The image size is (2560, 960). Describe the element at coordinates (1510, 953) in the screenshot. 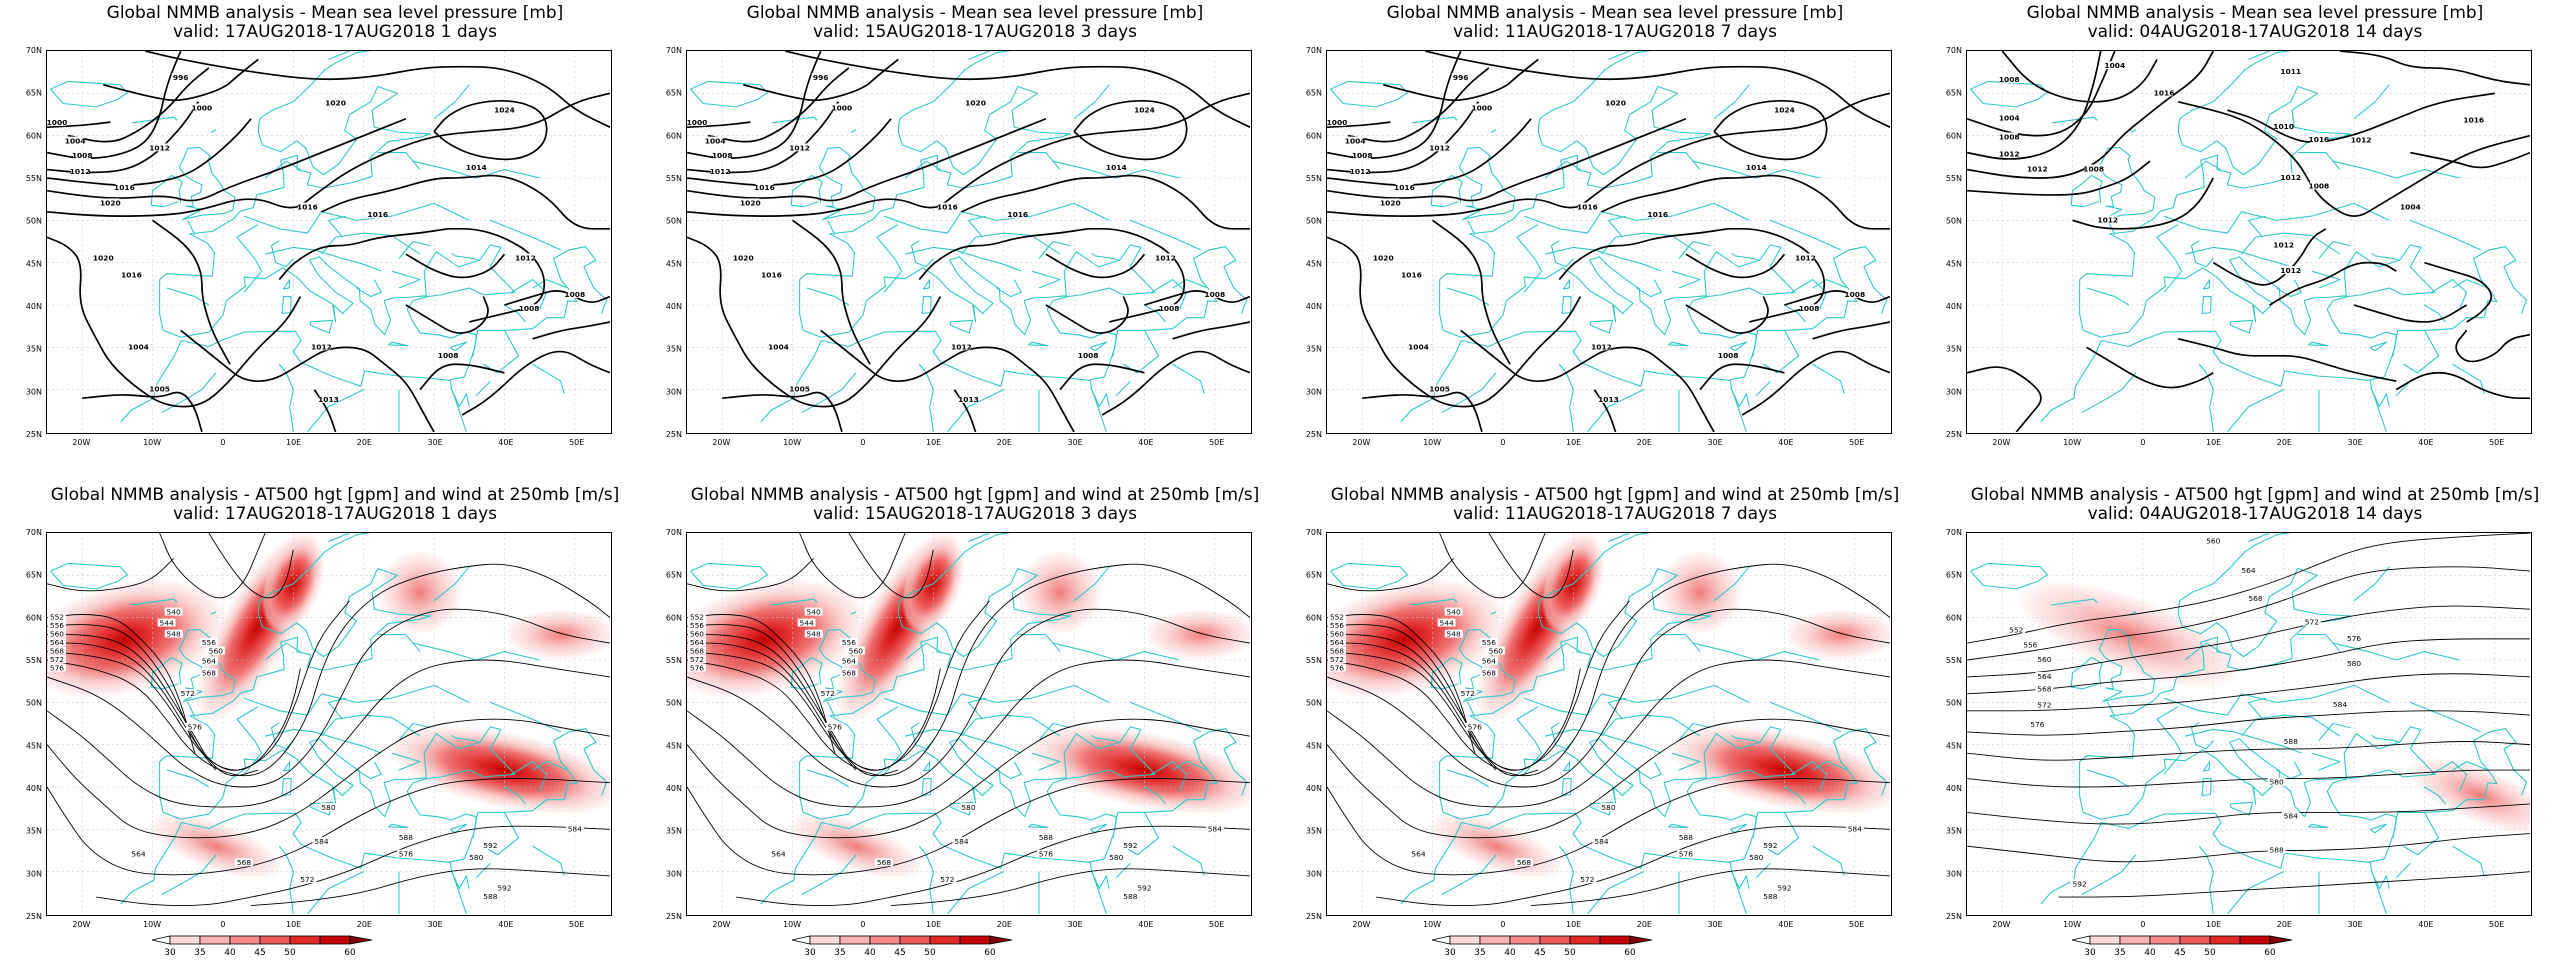

I see `colorbar-label: 40` at that location.